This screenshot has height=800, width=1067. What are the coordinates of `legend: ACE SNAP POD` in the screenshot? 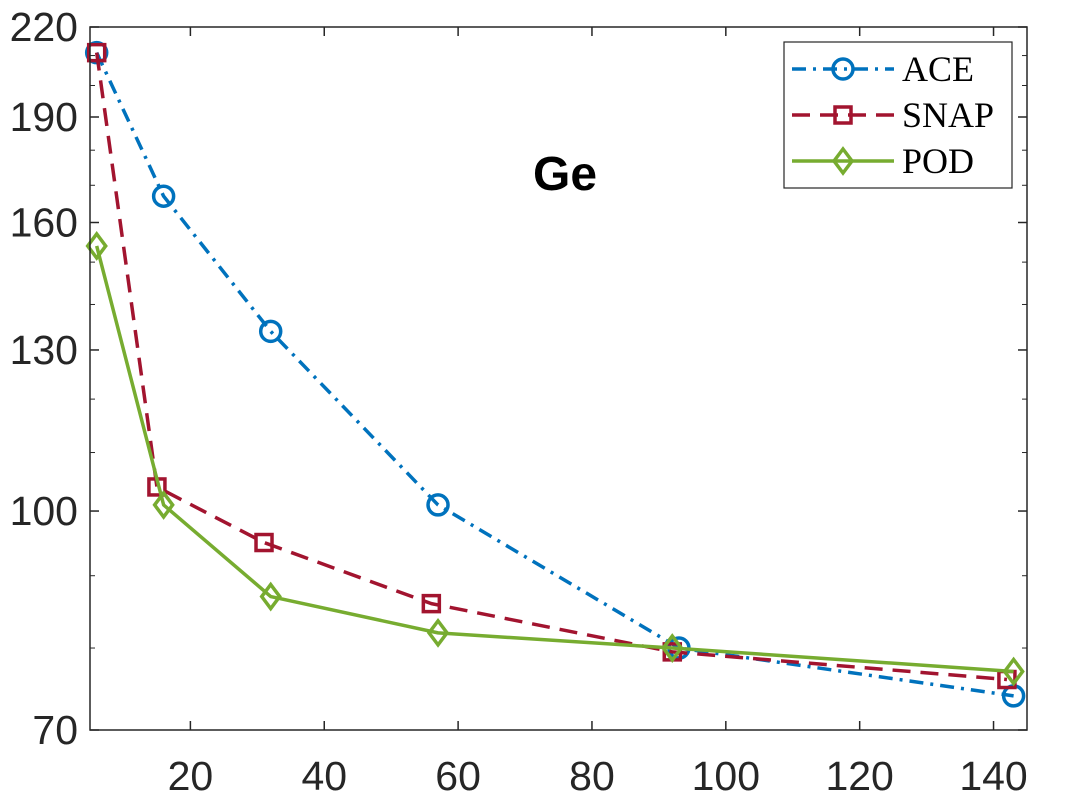 It's located at (898, 115).